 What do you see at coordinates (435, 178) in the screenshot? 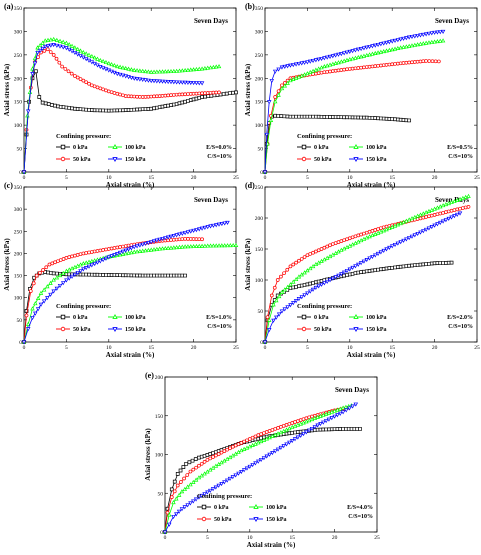
I see `x-tick-label: 20` at bounding box center [435, 178].